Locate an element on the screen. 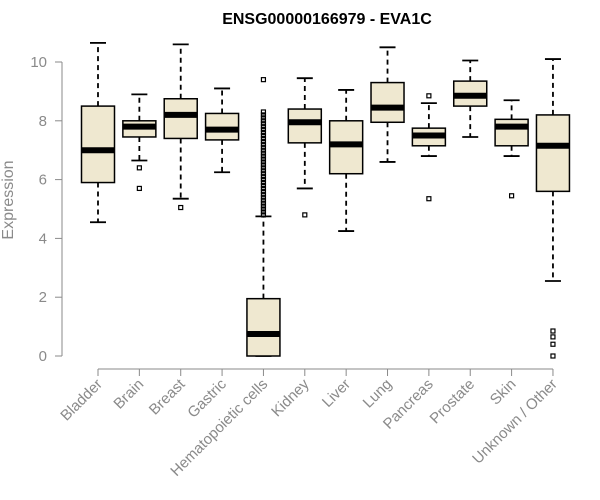 The width and height of the screenshot is (600, 500). y-axis-label: Expression is located at coordinates (8, 199).